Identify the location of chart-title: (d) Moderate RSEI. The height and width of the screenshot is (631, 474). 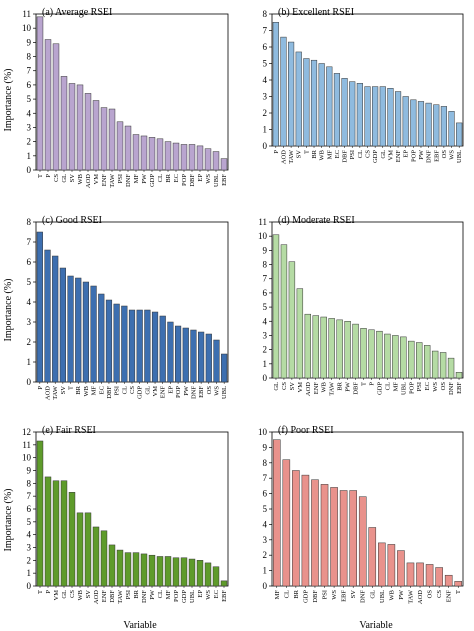
(316, 220).